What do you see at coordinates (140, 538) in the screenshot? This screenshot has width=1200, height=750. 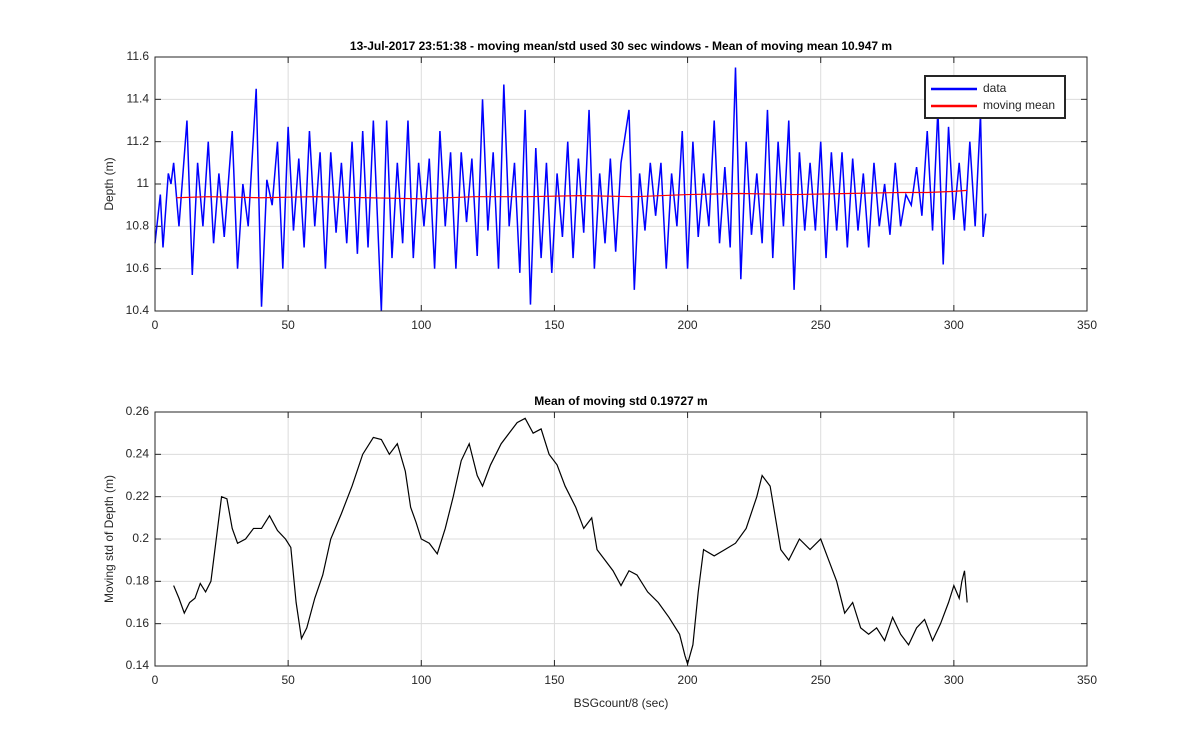 I see `y-tick-label: 0.2` at bounding box center [140, 538].